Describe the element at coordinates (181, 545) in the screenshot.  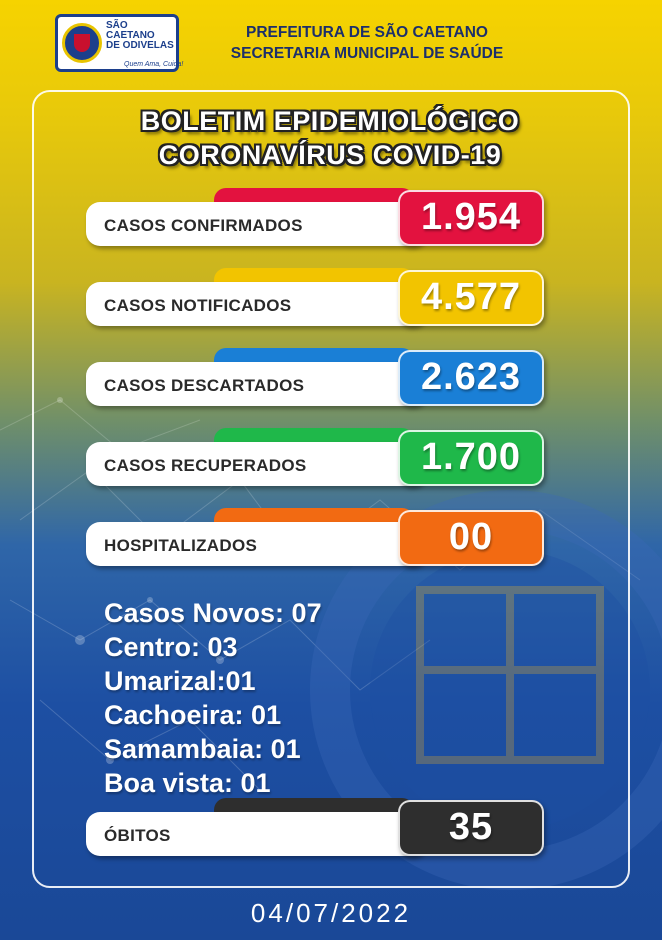
I see `stat-label-hospitalized: HOSPITALIZADOS` at that location.